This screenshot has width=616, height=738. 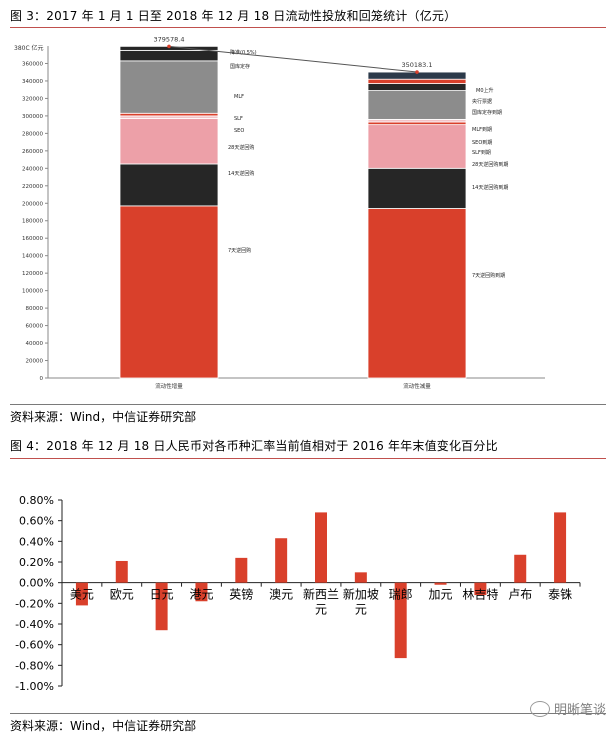 What do you see at coordinates (321, 602) in the screenshot?
I see `x-category-label: 新西兰元` at bounding box center [321, 602].